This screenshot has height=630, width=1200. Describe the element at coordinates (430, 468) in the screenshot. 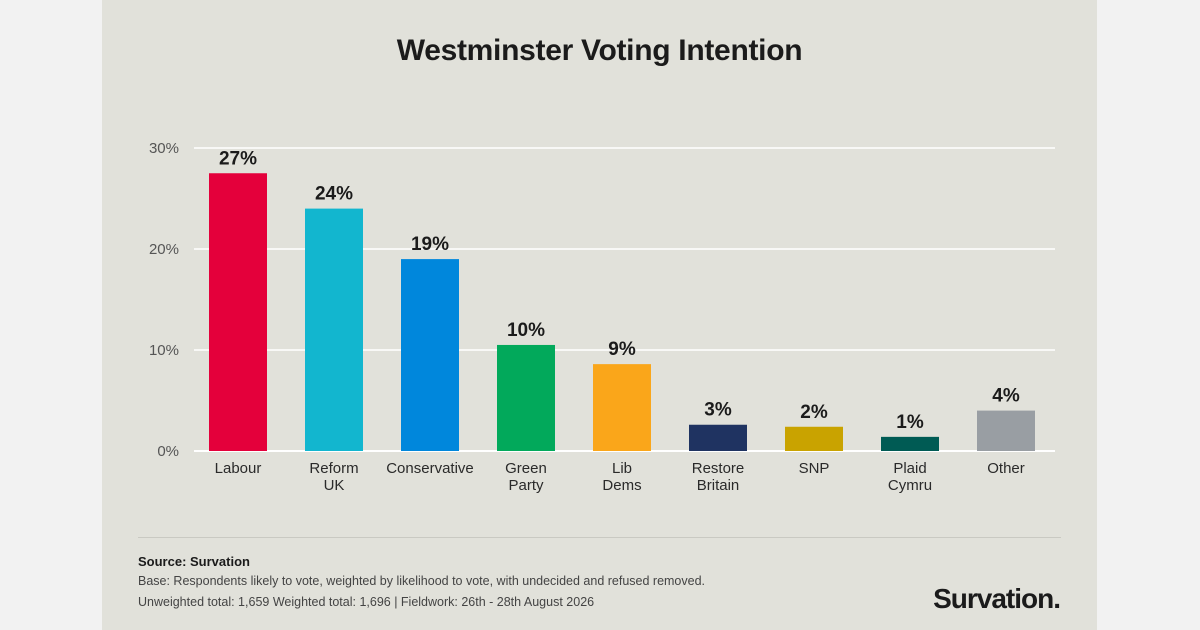

I see `x-tick-label: Conservative` at that location.